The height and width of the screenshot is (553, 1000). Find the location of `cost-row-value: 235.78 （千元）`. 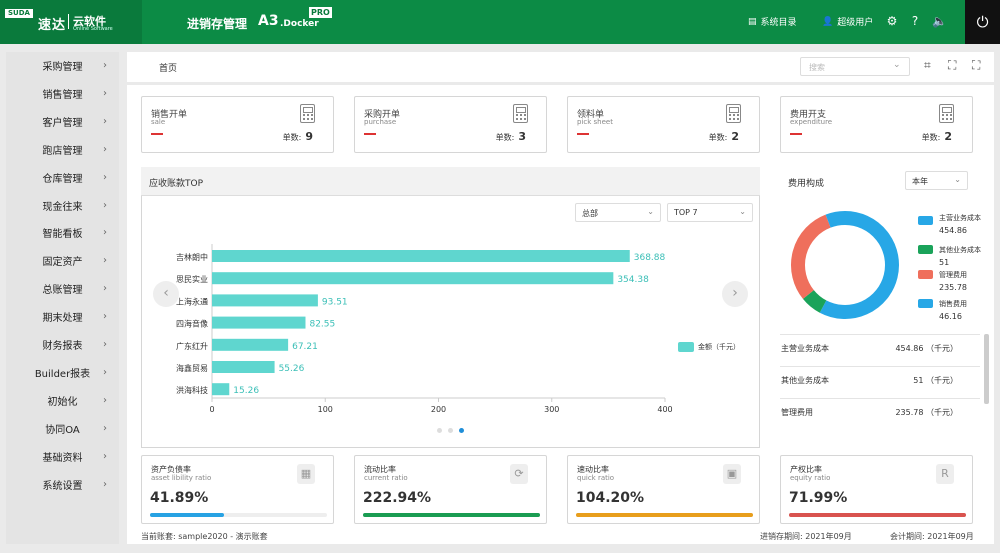

cost-row-value: 235.78 （千元） is located at coordinates (926, 412).